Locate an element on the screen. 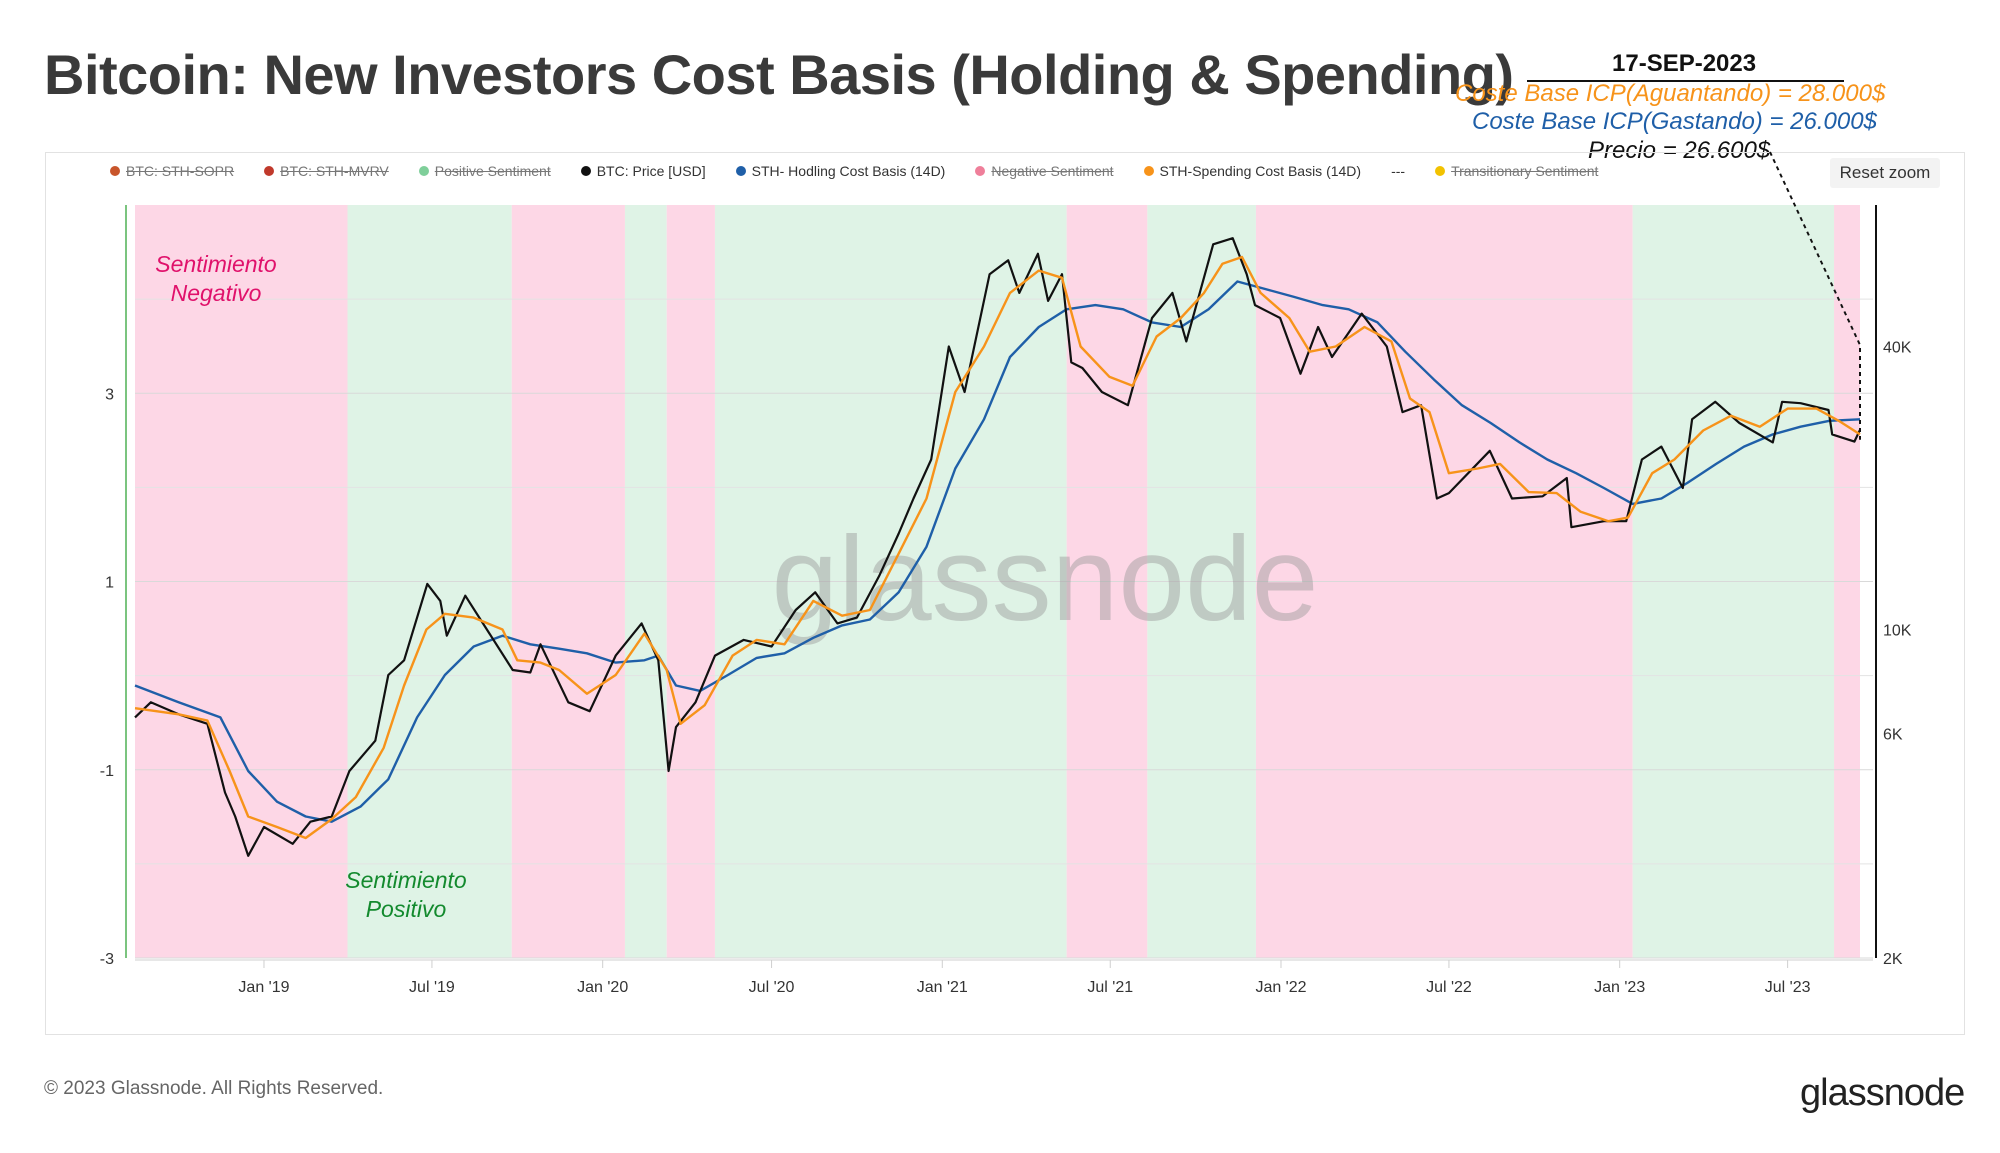 The height and width of the screenshot is (1153, 2000). legend-item: BTC: STH-SOPR is located at coordinates (172, 171).